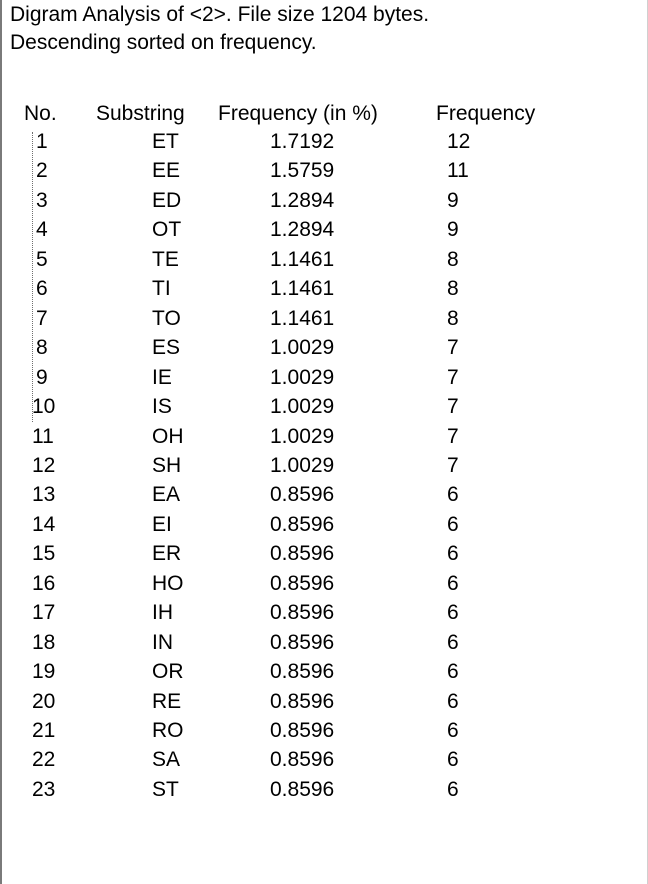  I want to click on table-row: 12 SH 1.0029 7, so click(325, 467).